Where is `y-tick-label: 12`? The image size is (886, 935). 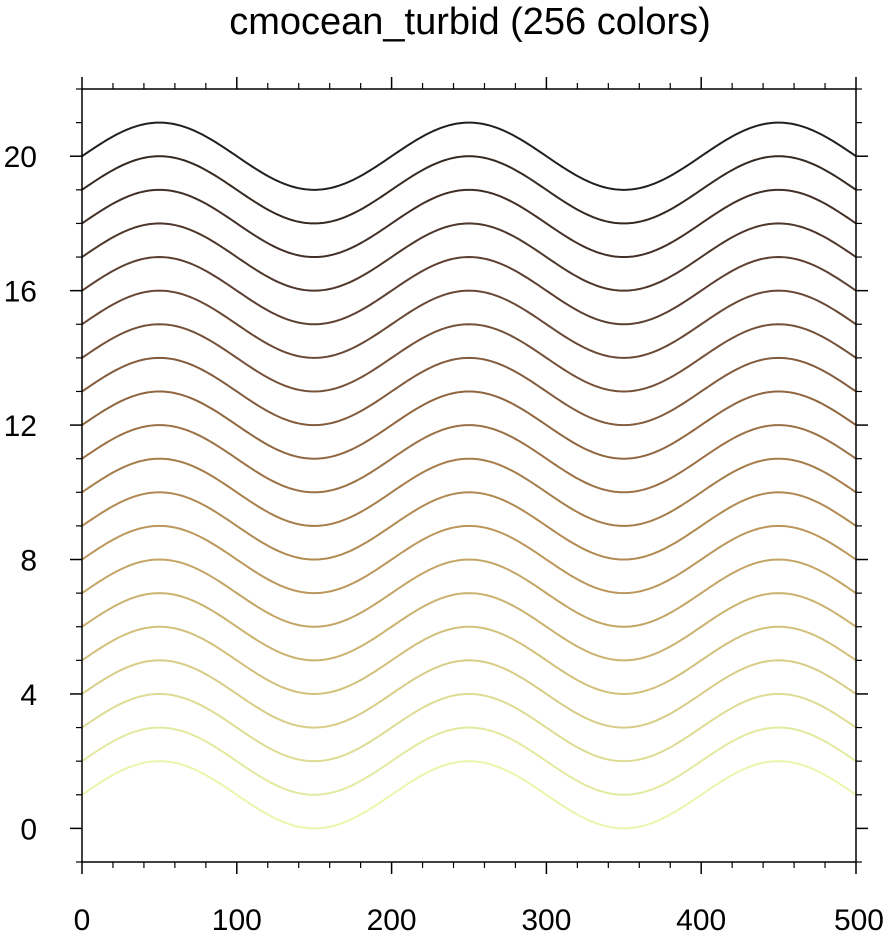 y-tick-label: 12 is located at coordinates (20, 426).